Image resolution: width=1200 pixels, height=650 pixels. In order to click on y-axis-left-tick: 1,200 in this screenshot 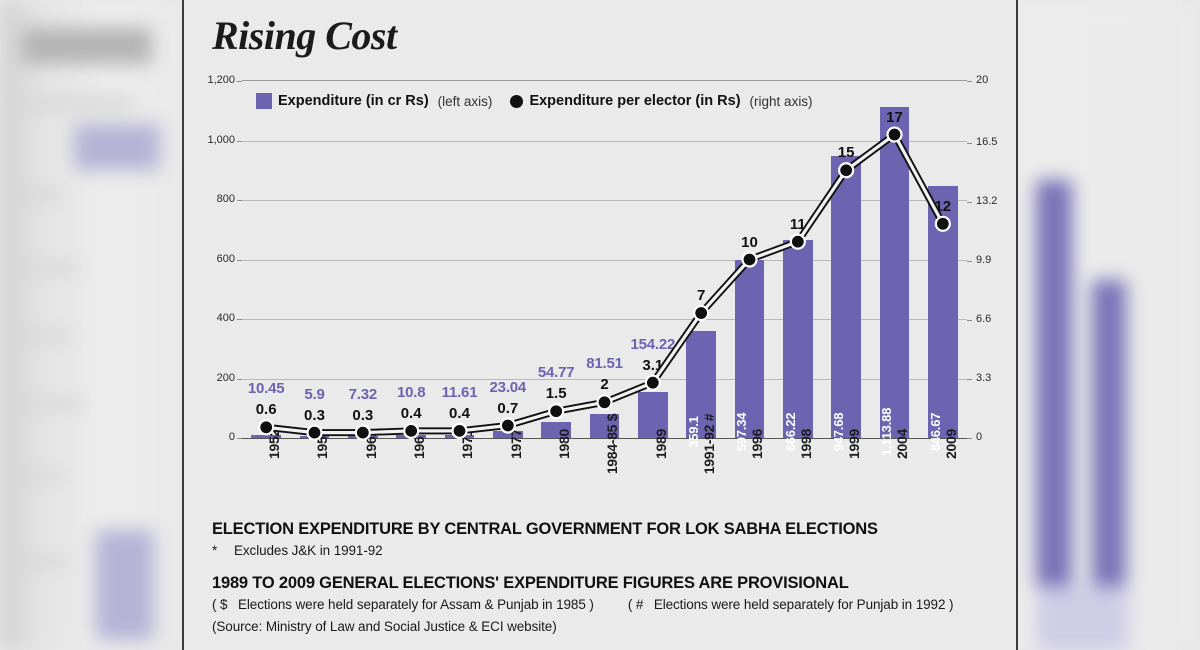, I will do `click(221, 80)`.